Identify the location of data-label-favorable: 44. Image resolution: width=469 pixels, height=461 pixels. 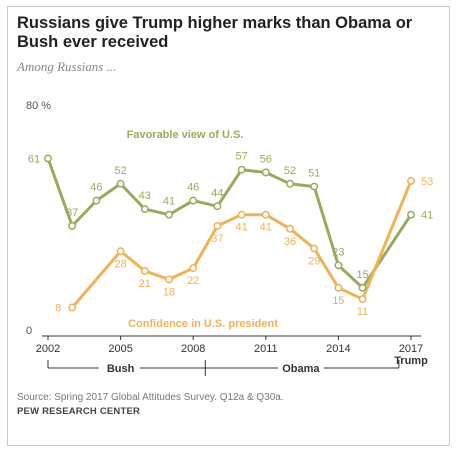
(217, 193).